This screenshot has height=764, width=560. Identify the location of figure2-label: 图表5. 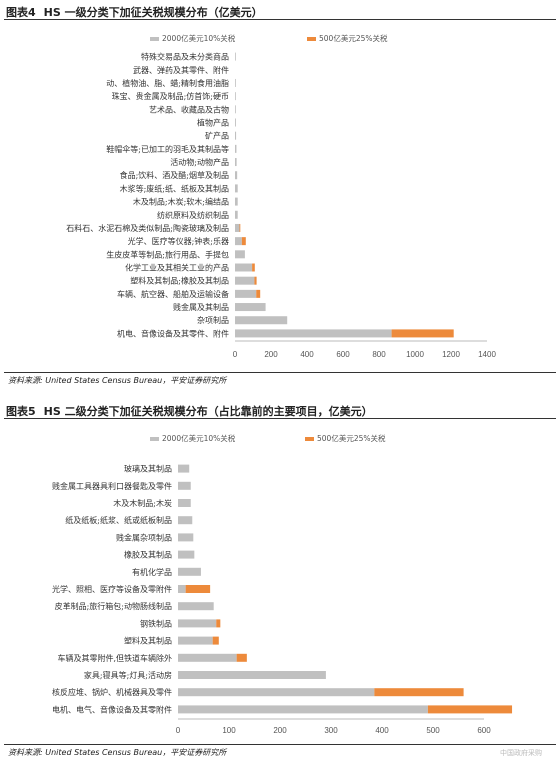
(21, 411).